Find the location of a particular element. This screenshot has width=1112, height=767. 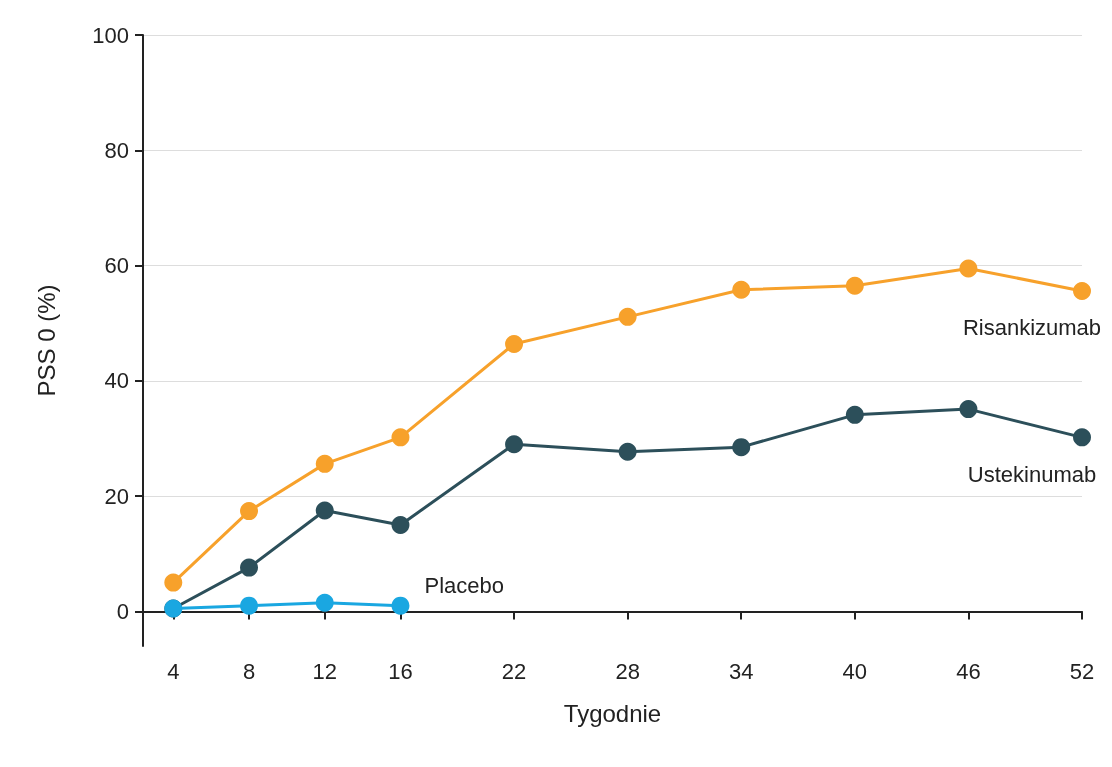

y-tick-label: 60 is located at coordinates (116, 266).